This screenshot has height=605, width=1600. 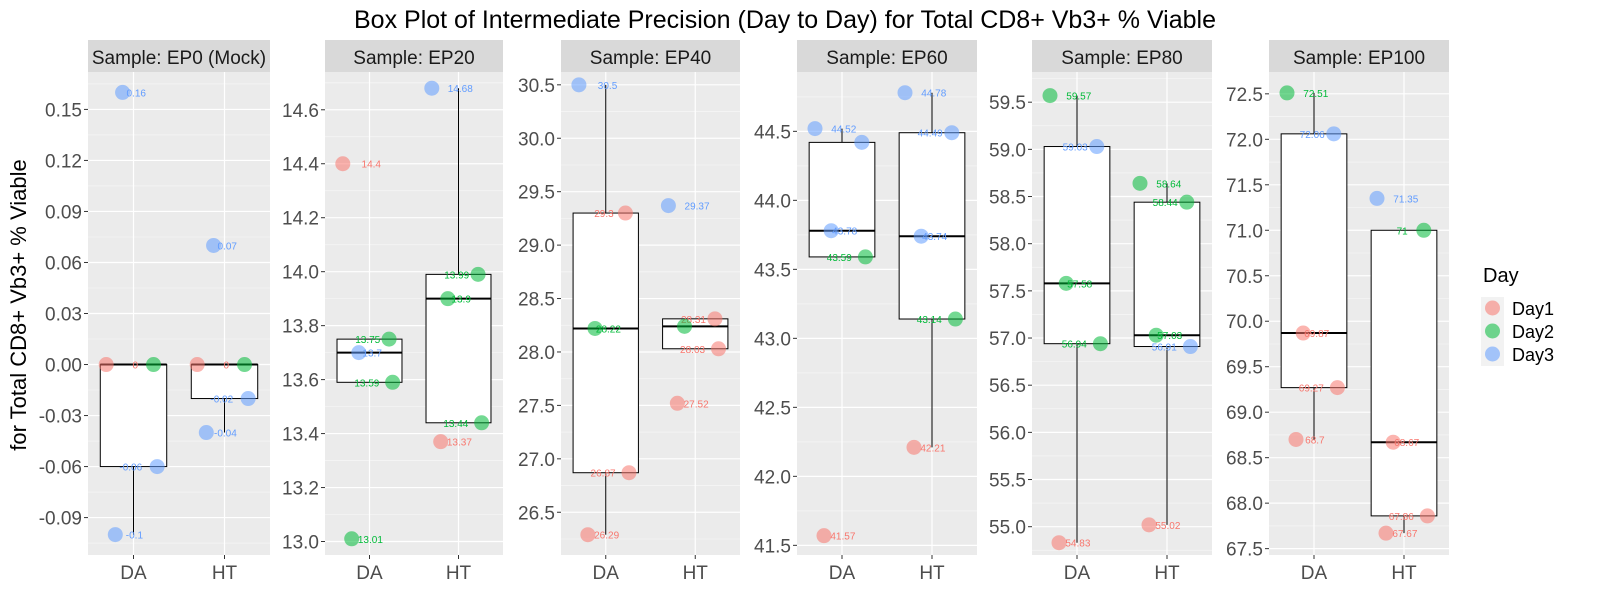 I want to click on facet-title: Sample: EP80, so click(x=1121, y=58).